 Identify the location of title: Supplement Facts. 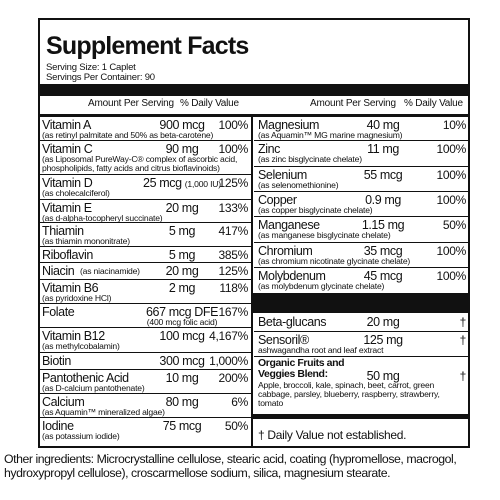
(147, 46).